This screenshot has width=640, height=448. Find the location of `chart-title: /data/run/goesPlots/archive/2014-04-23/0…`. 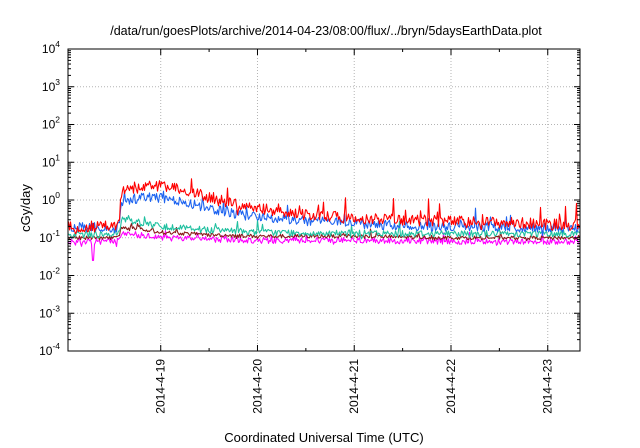

chart-title: /data/run/goesPlots/archive/2014-04-23/0… is located at coordinates (326, 31).